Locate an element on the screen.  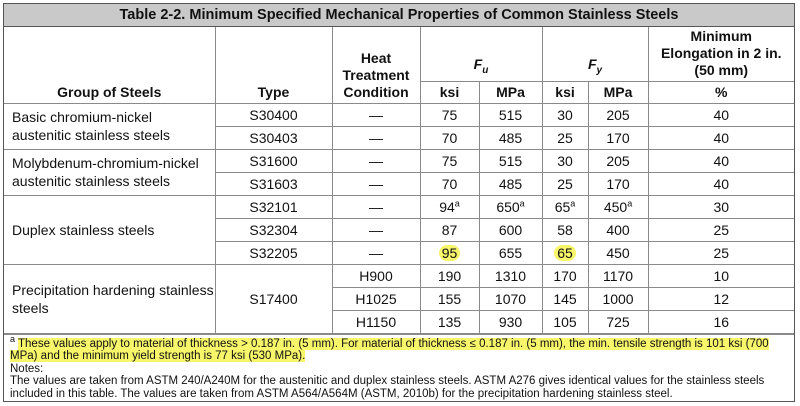
type-cell: S17400 is located at coordinates (273, 298).